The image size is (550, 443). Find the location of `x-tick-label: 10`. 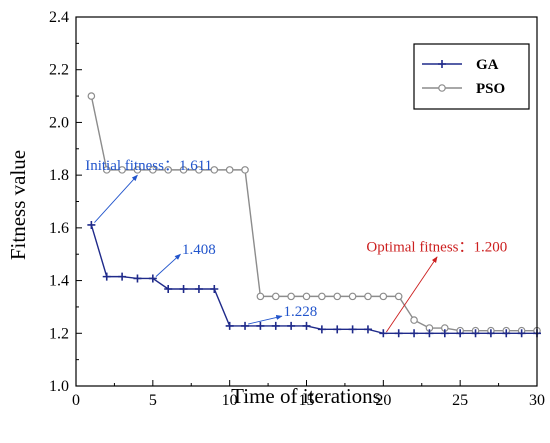

x-tick-label: 10 is located at coordinates (230, 400).